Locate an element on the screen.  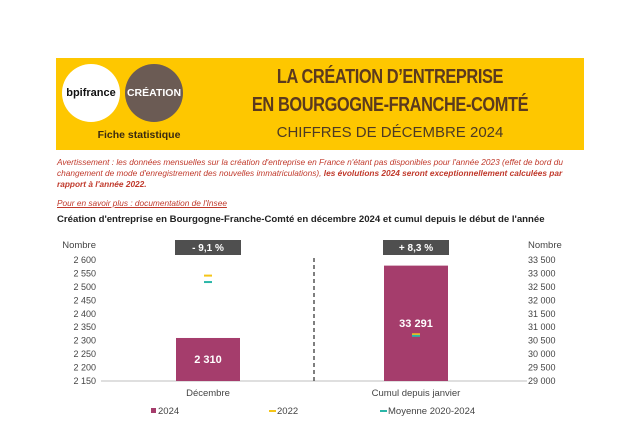
right-axis-tick: 32 000 is located at coordinates (542, 300).